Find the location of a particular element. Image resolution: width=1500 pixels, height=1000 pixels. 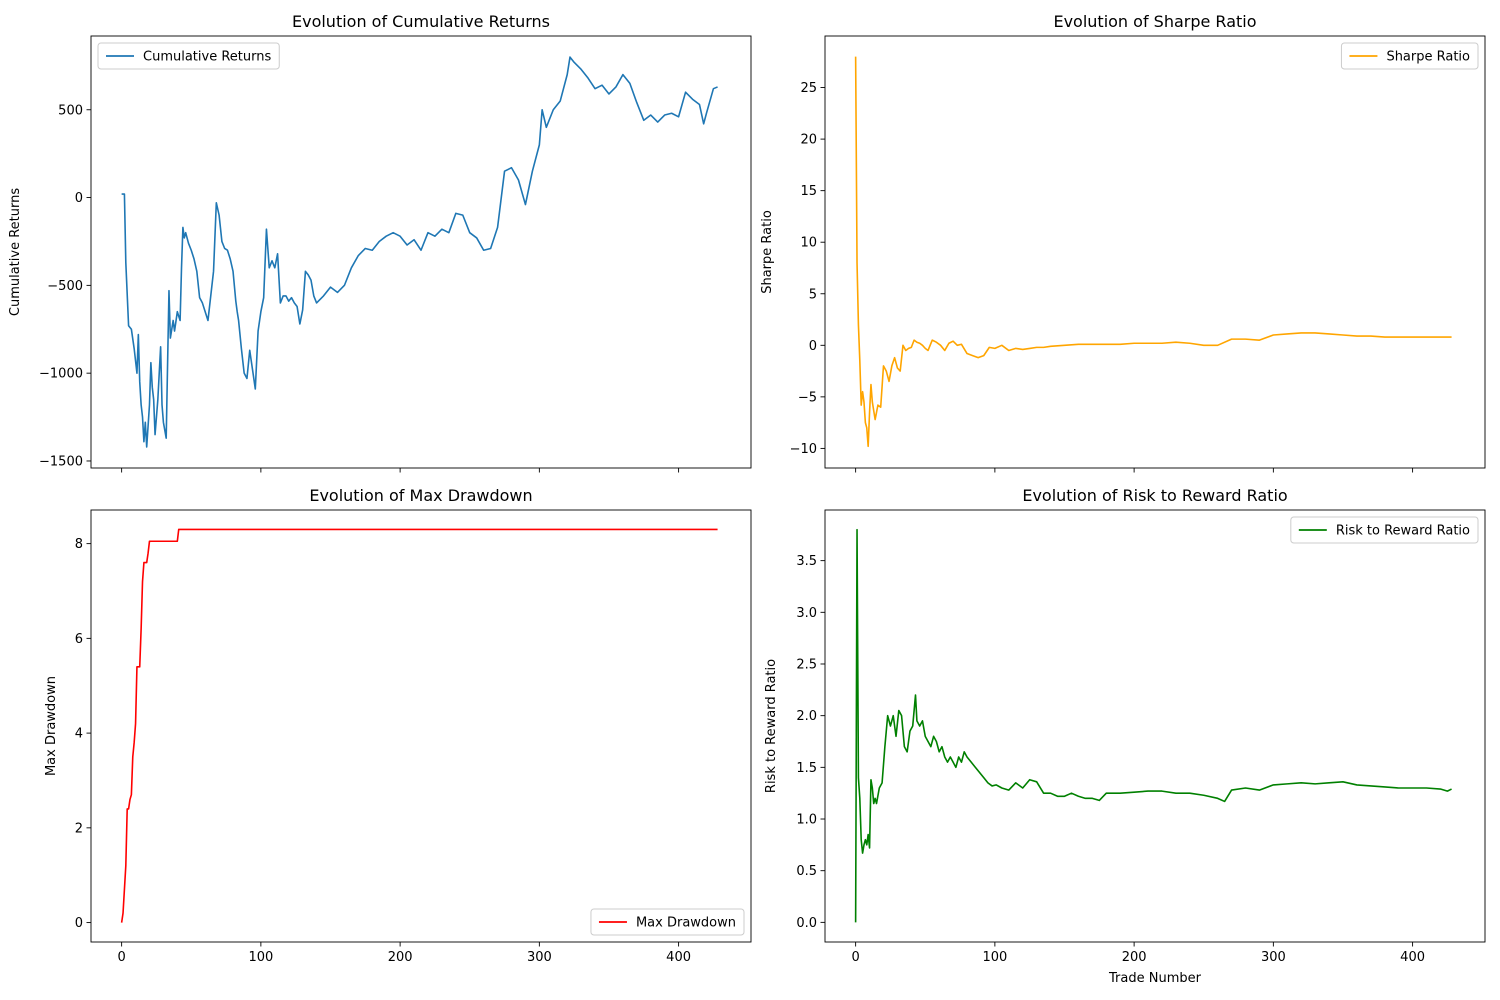

y-tick-label: −500 is located at coordinates (65, 286).